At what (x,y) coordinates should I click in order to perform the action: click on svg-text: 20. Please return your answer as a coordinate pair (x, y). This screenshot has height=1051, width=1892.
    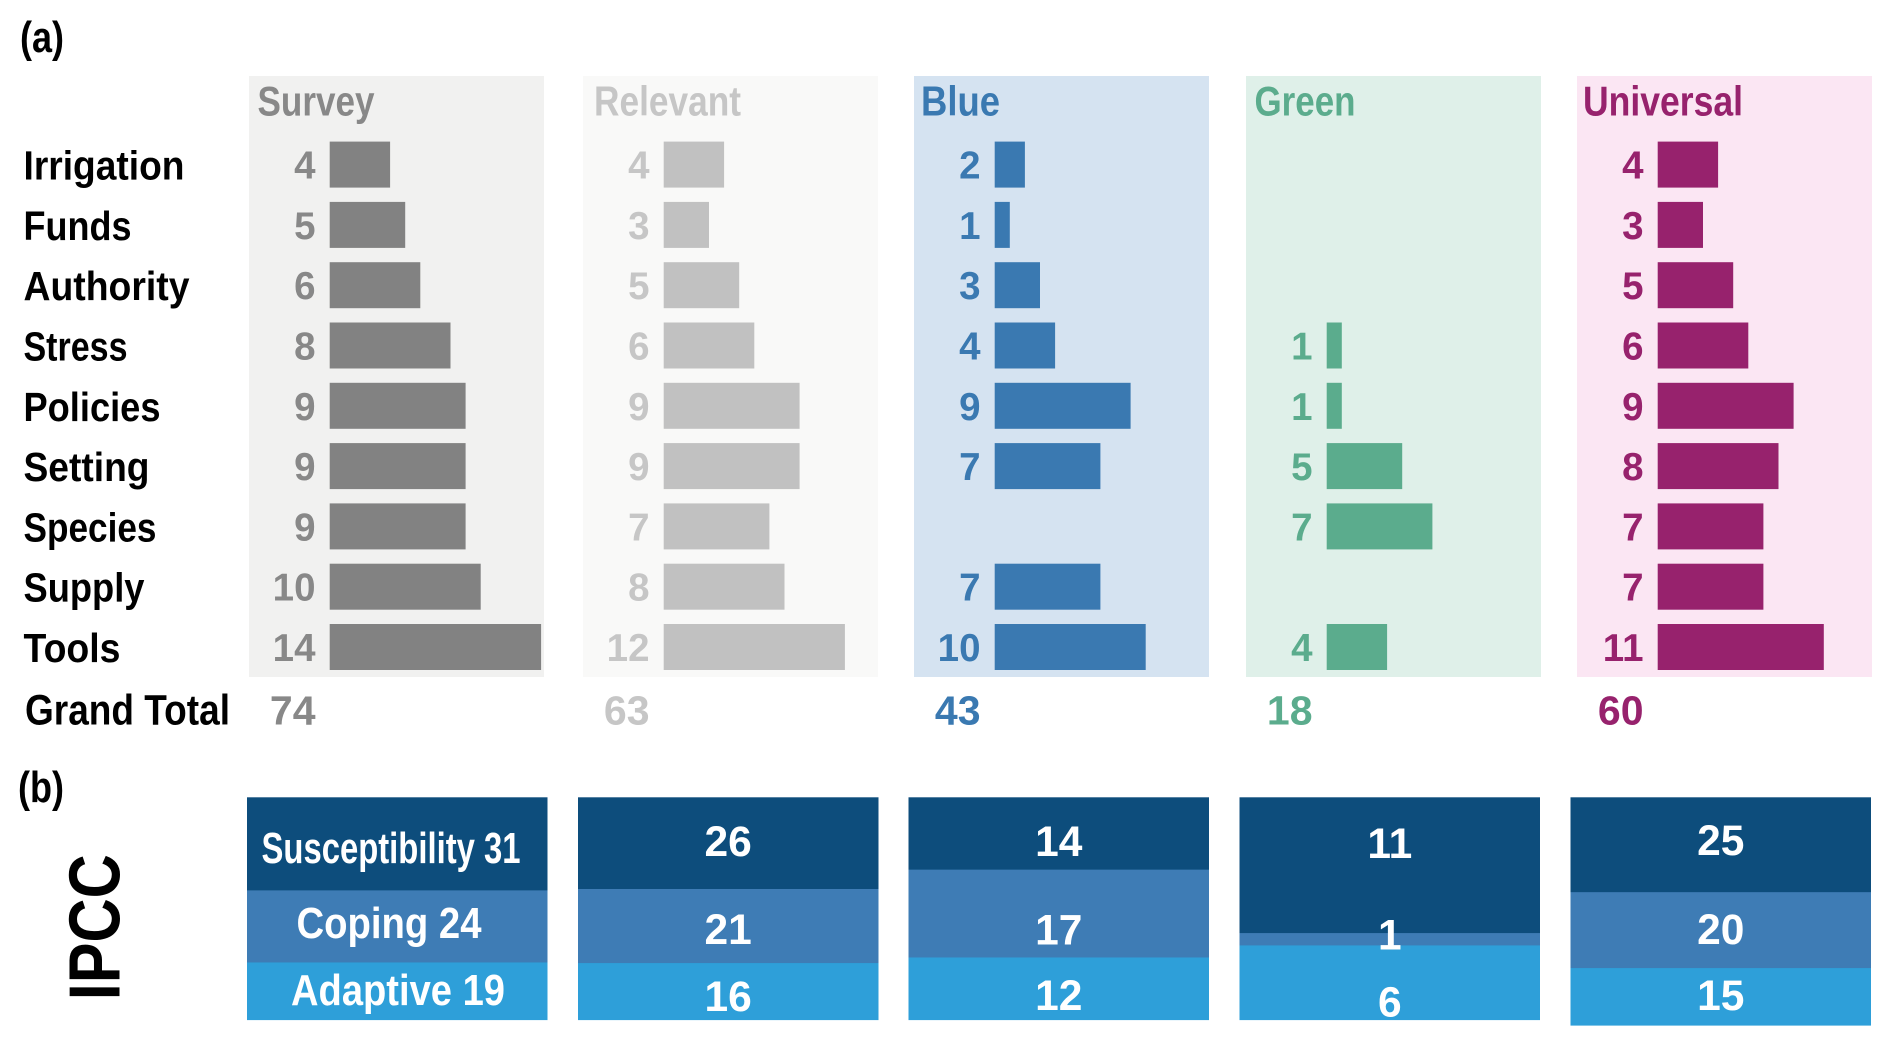
    Looking at the image, I should click on (1720, 930).